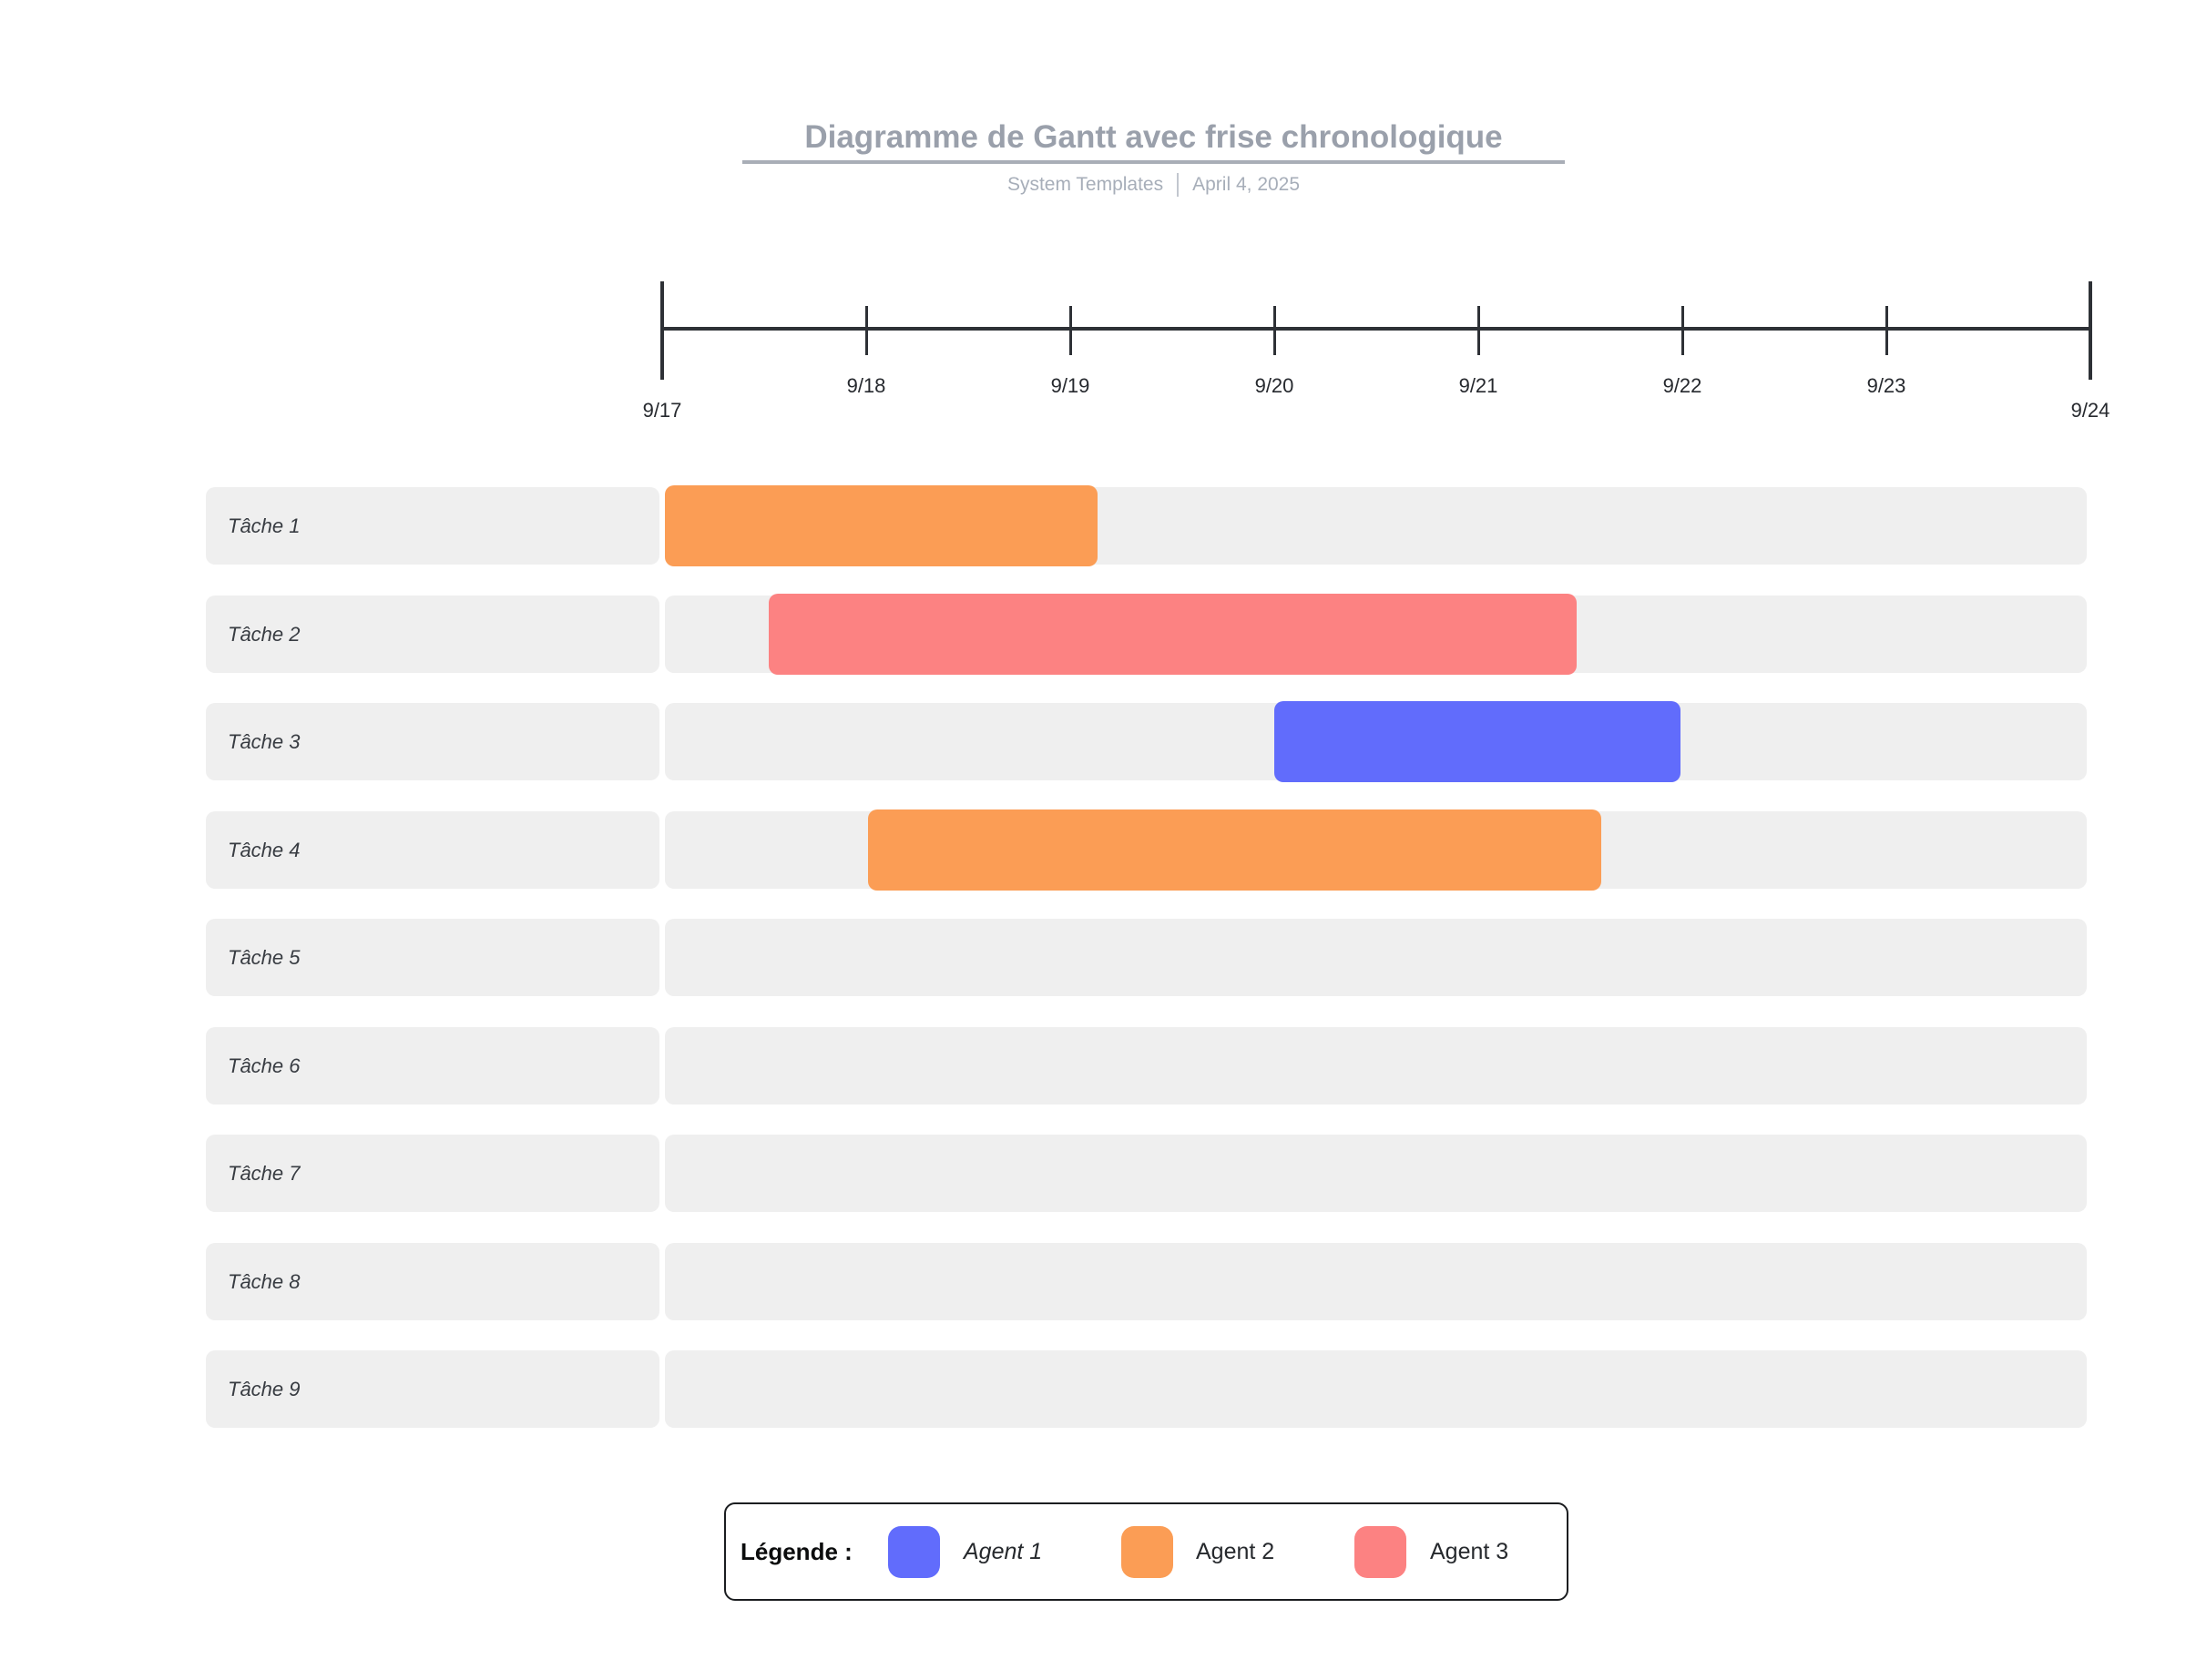  What do you see at coordinates (265, 849) in the screenshot?
I see `task-label-tache-4: Tâche 4` at bounding box center [265, 849].